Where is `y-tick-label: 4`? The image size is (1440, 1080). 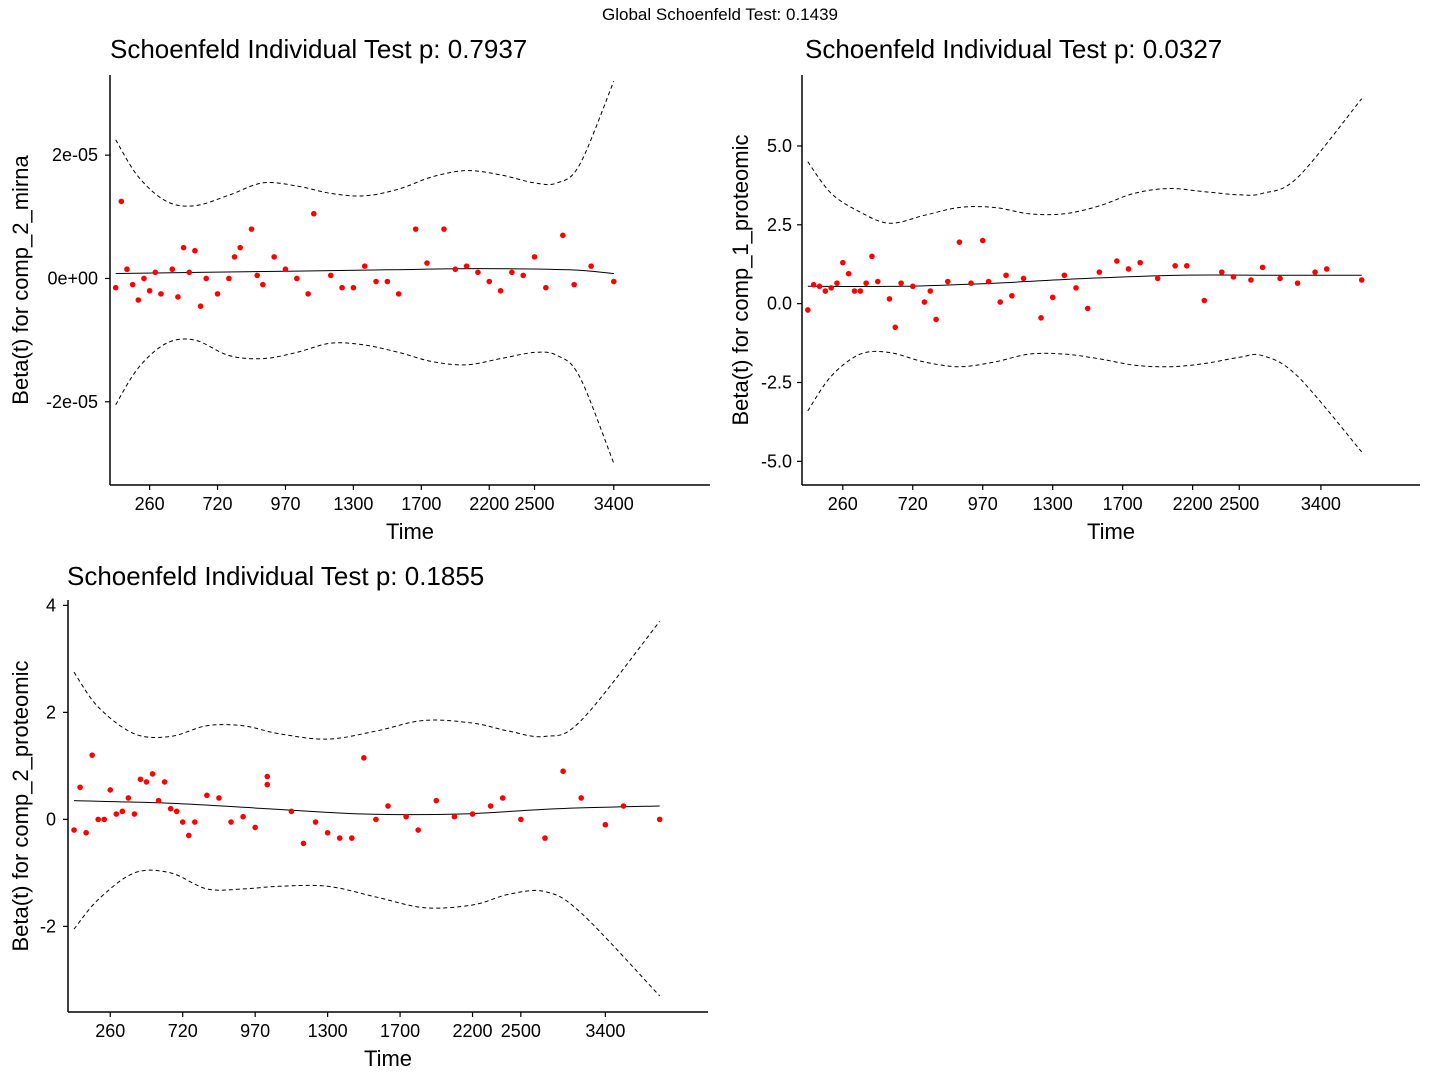 y-tick-label: 4 is located at coordinates (51, 605).